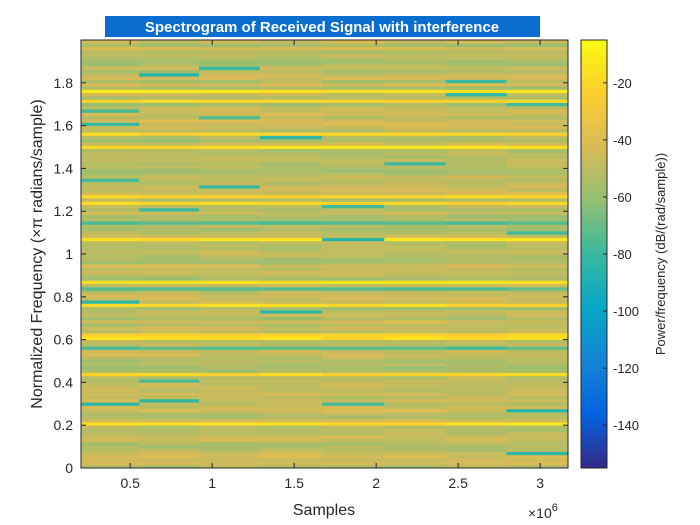  I want to click on colorbar-tick-label: -80, so click(622, 254).